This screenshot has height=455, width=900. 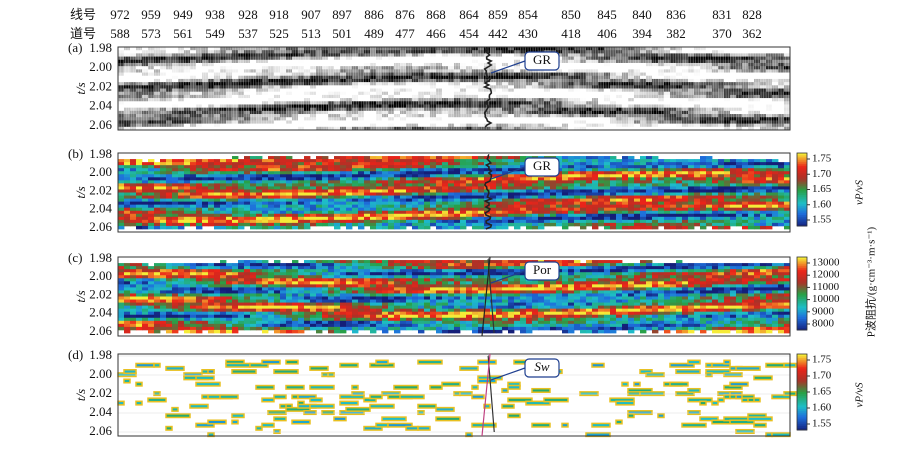 What do you see at coordinates (100, 226) in the screenshot?
I see `y-tick-label: 2.06` at bounding box center [100, 226].